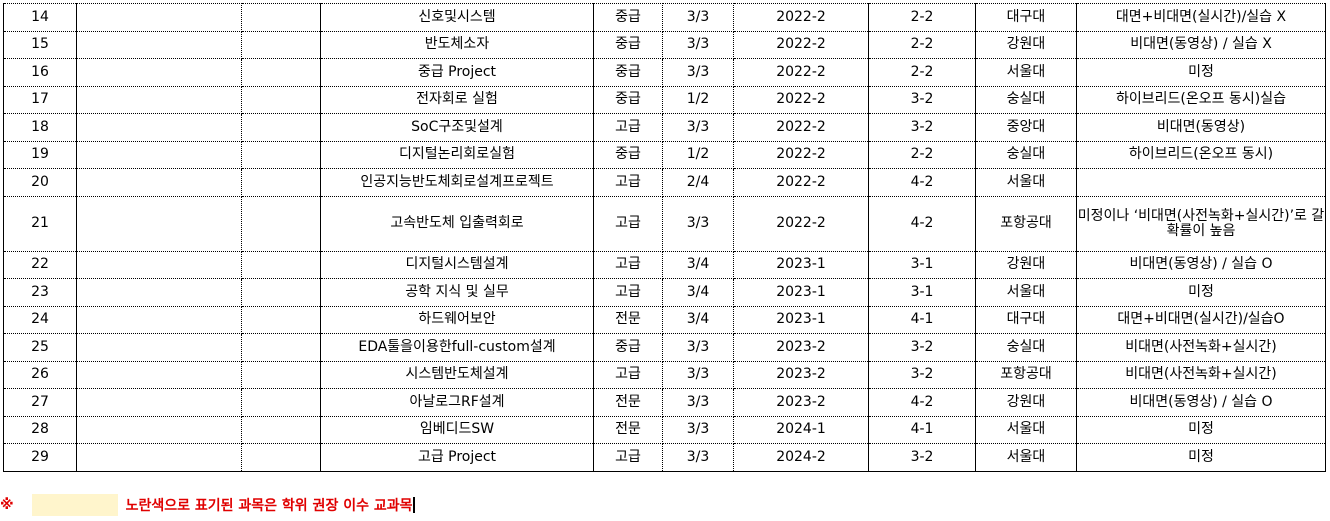  Describe the element at coordinates (1201, 17) in the screenshot. I see `class-mode-cell: 대면+비대면(실시간)/실습 X` at that location.